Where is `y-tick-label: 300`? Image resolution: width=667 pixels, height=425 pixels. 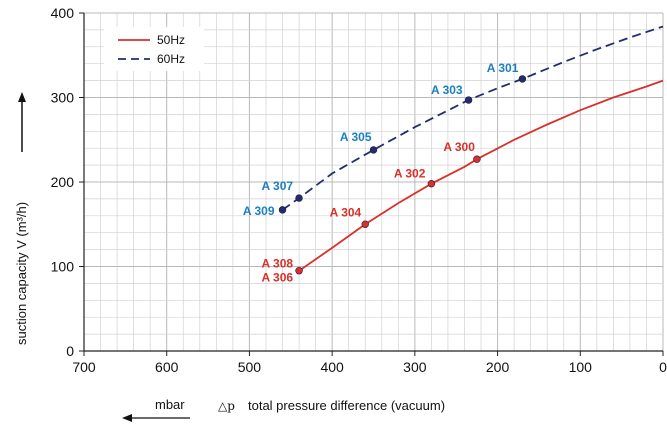
y-tick-label: 300 is located at coordinates (63, 98).